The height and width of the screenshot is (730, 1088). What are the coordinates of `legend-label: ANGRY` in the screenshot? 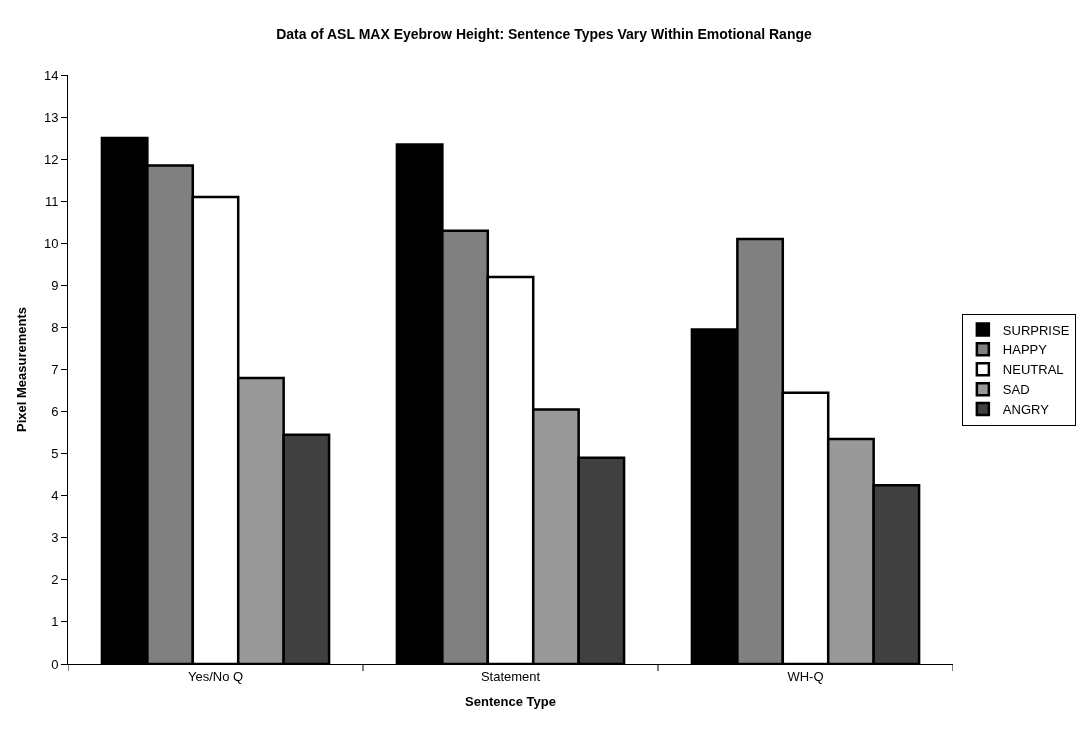 It's located at (1026, 410).